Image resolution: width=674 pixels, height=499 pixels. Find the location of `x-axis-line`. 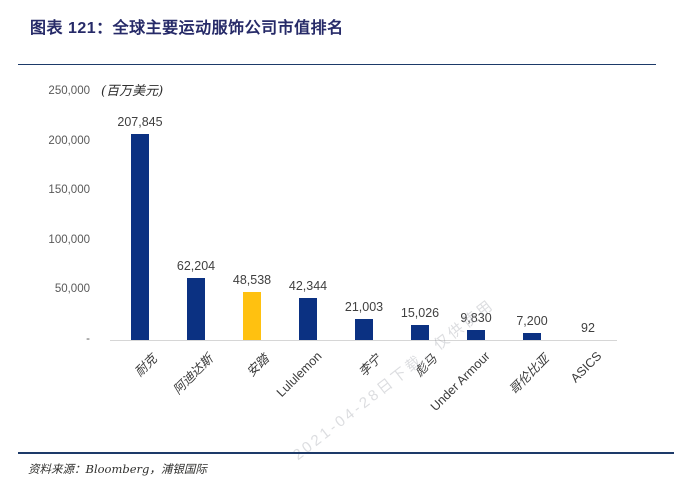

x-axis-line is located at coordinates (363, 340).